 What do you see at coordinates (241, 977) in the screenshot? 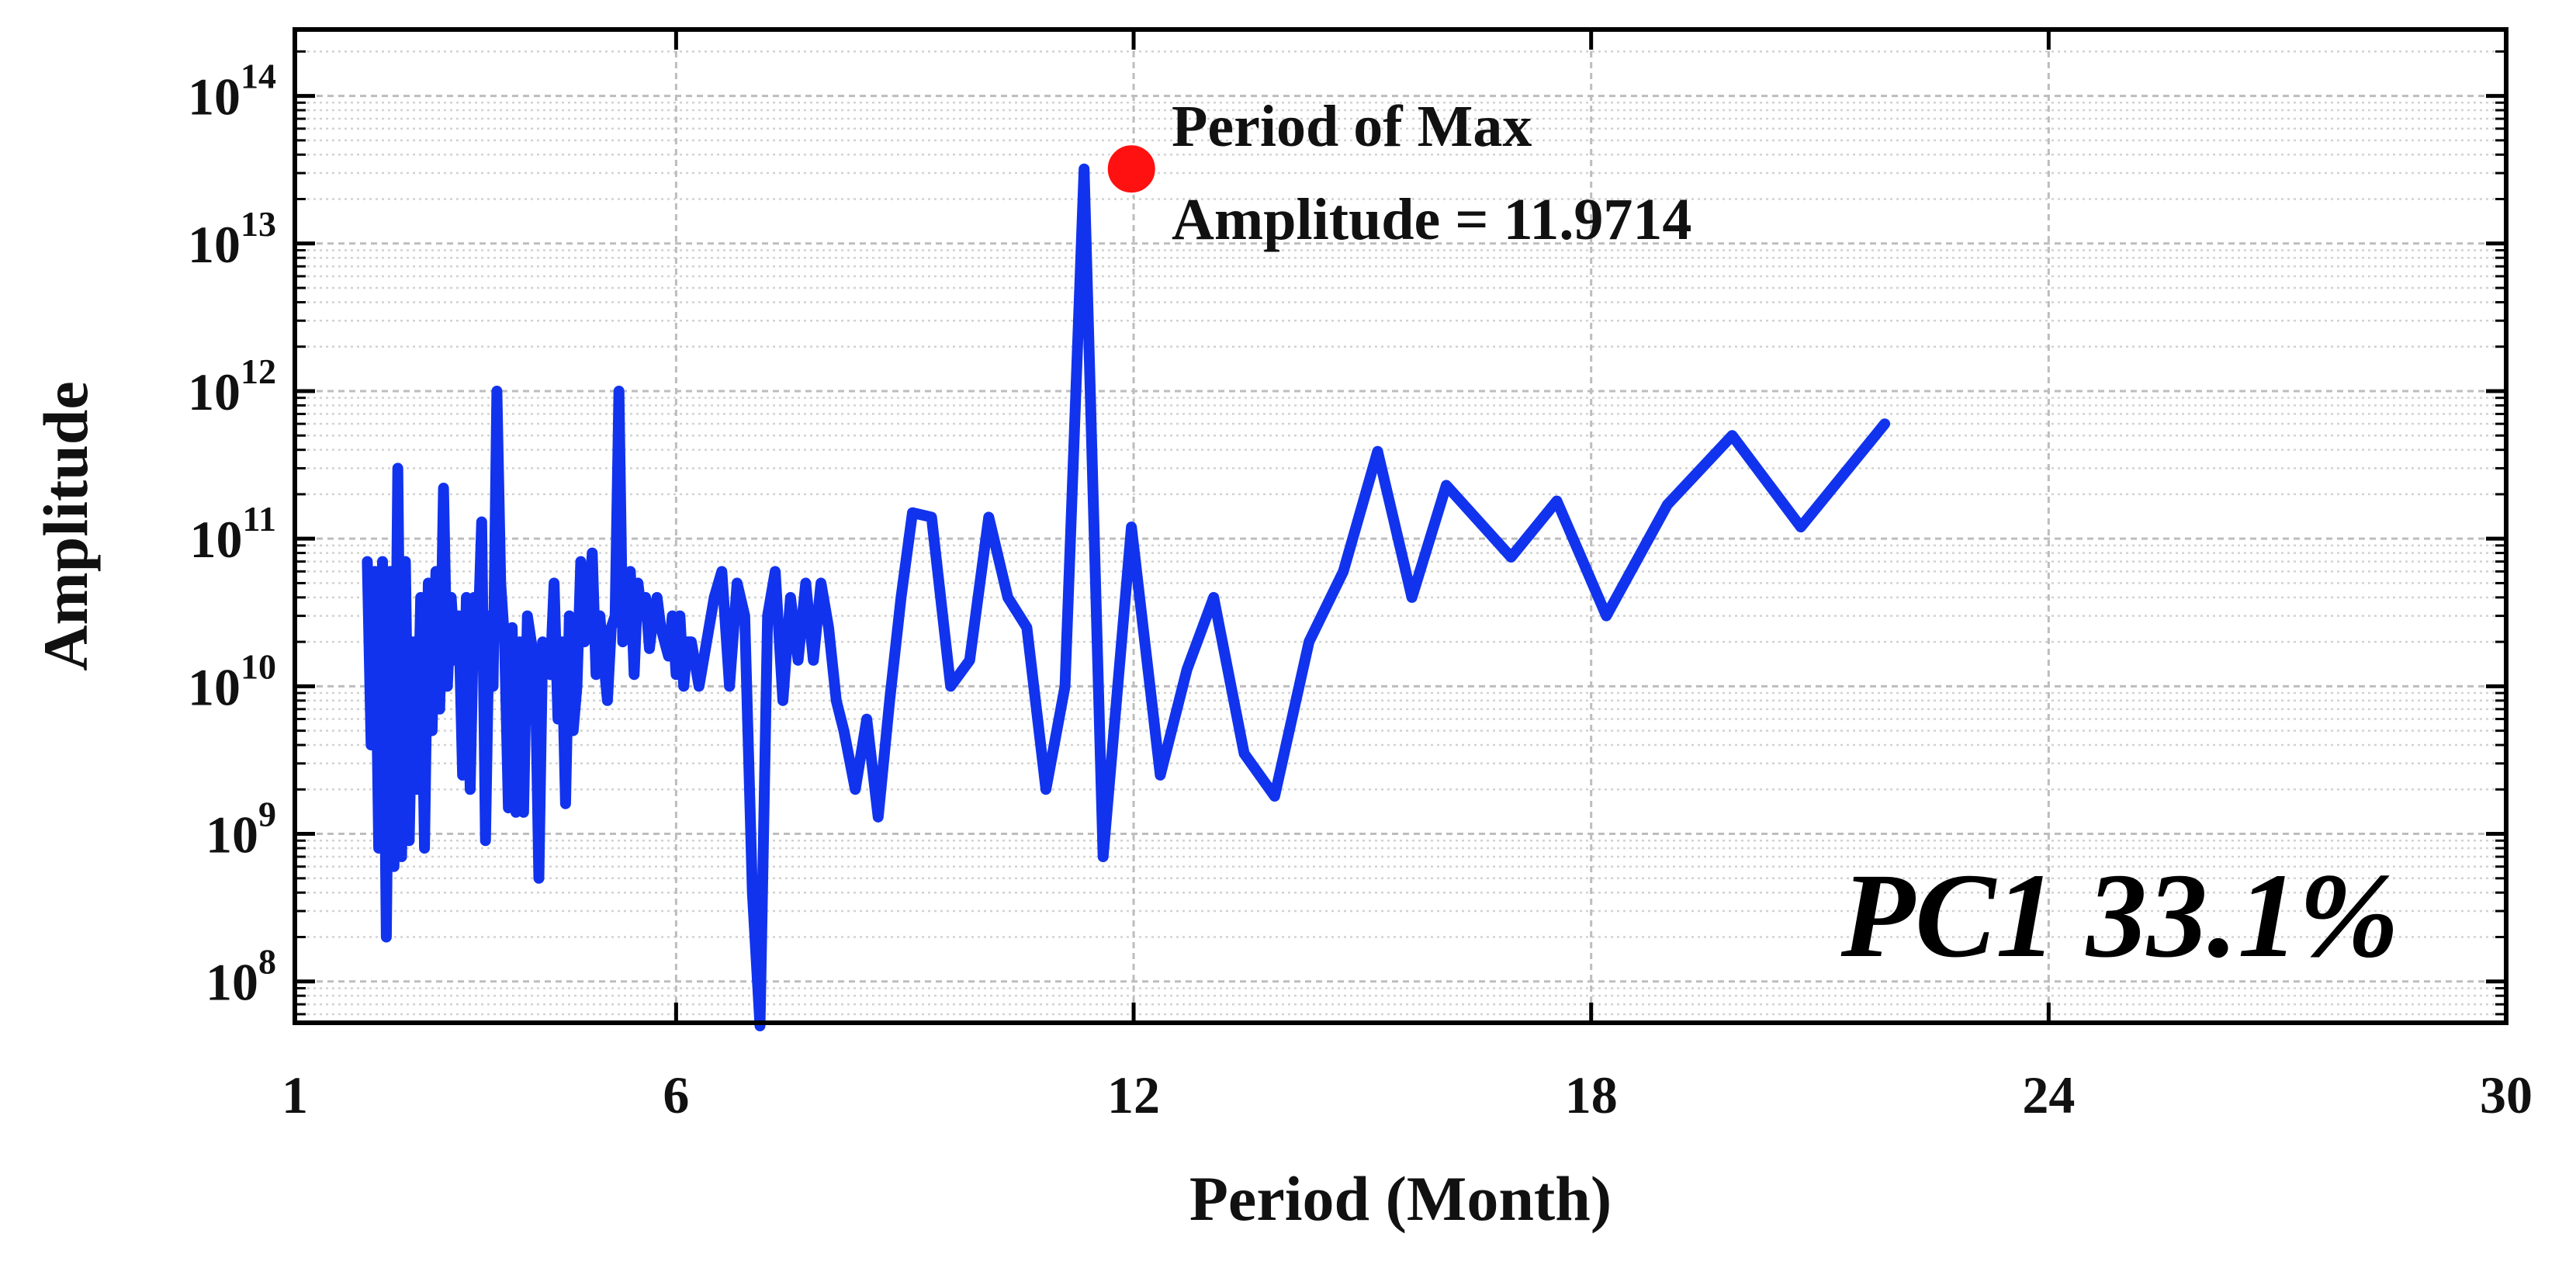
I see `y-tick-label: 10⁸` at bounding box center [241, 977].